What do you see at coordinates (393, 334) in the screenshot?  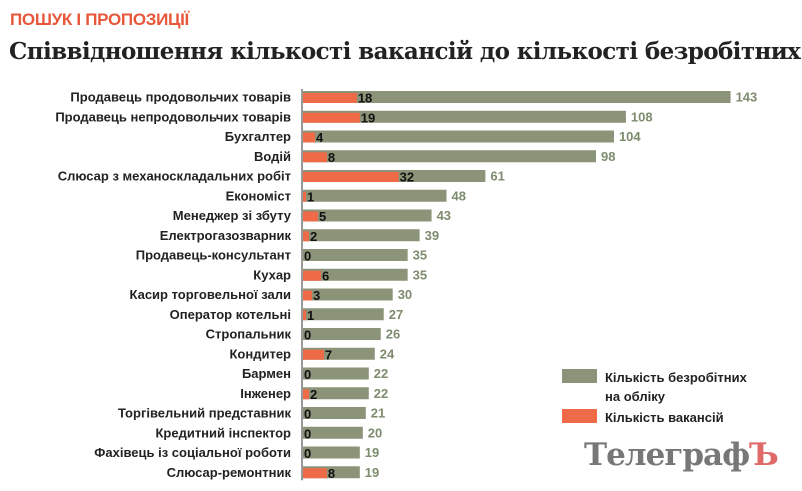 I see `value-label-unemployed: 26` at bounding box center [393, 334].